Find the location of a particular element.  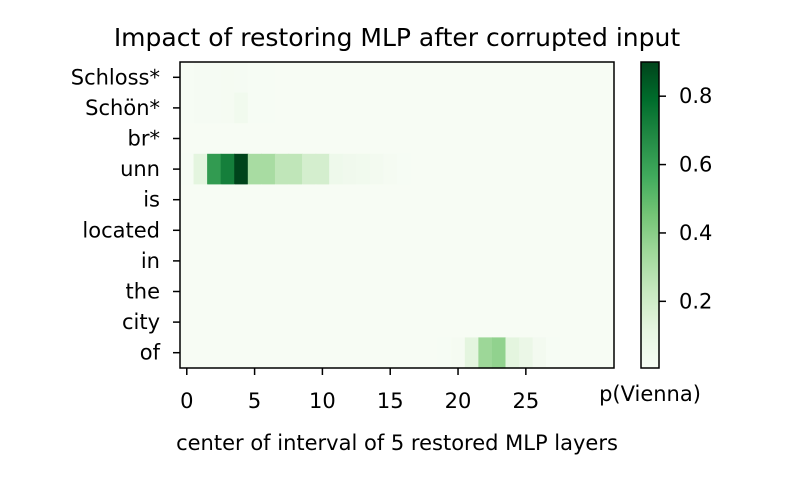

x-tick-label: 20 is located at coordinates (458, 401).